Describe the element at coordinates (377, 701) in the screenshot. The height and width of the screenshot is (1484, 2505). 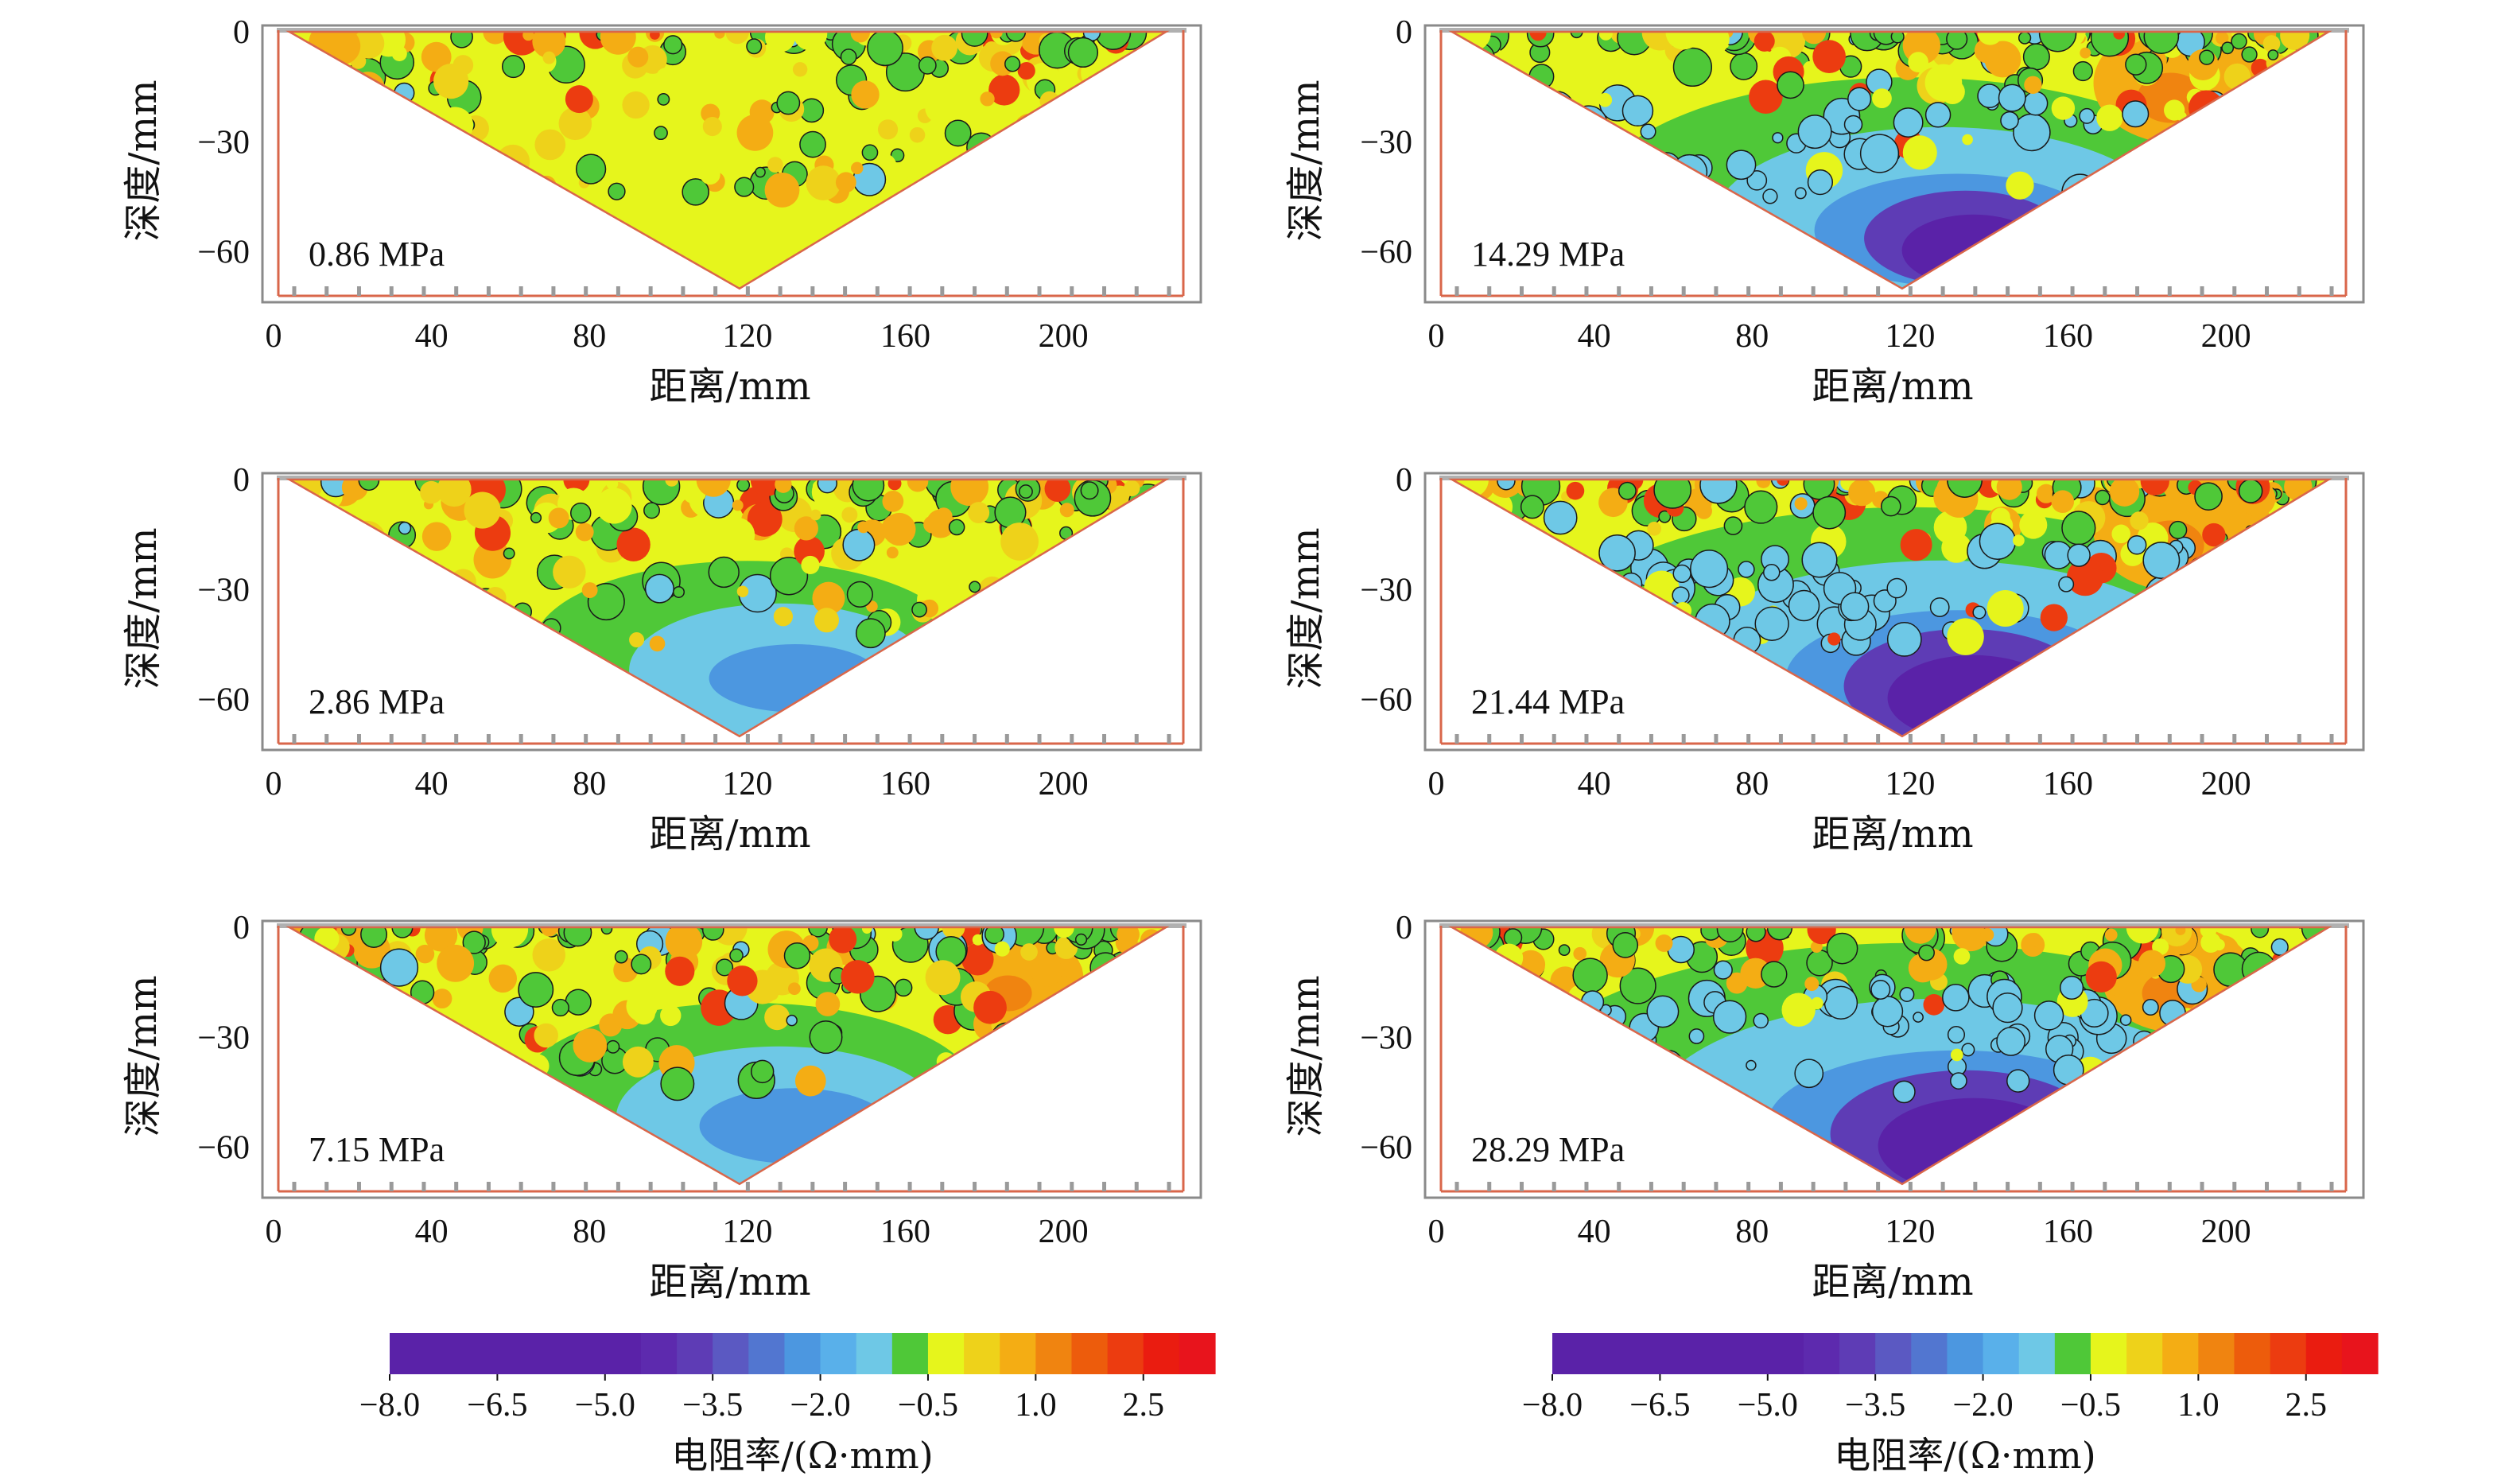
I see `panel-stress-label: 2.86 MPa` at that location.